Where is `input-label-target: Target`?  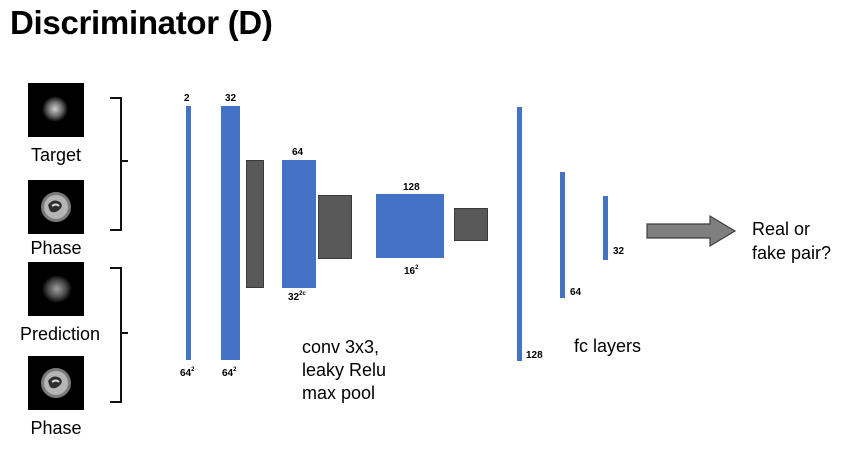 input-label-target: Target is located at coordinates (56, 155).